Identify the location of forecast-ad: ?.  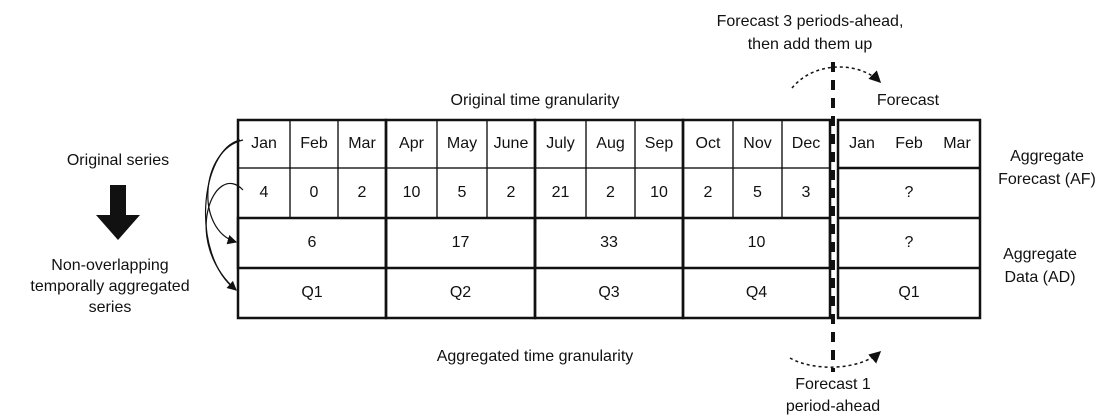
(909, 242).